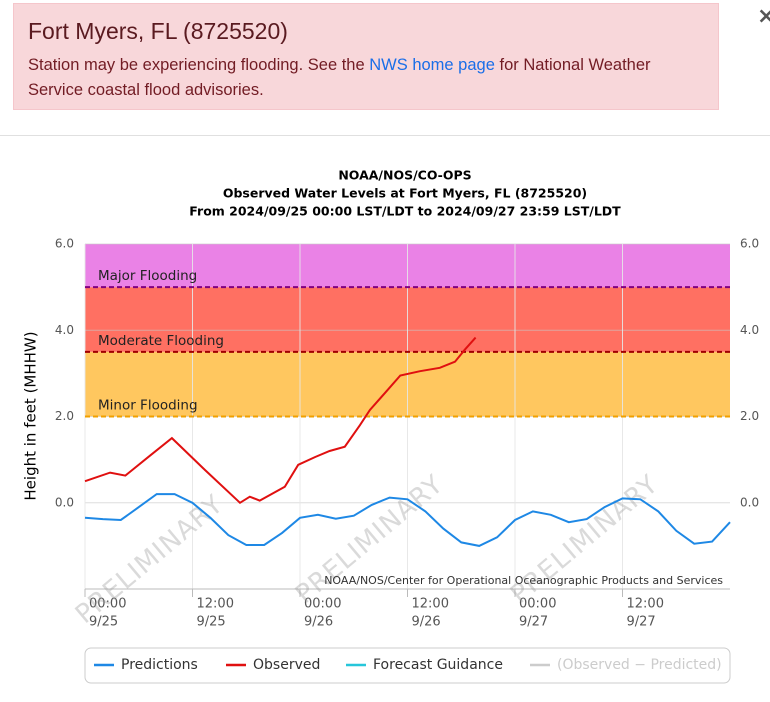  I want to click on legend-box, so click(407, 665).